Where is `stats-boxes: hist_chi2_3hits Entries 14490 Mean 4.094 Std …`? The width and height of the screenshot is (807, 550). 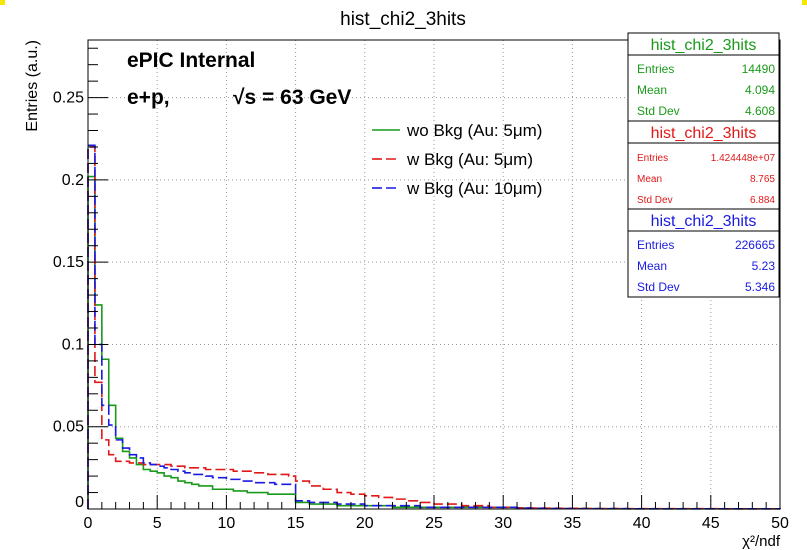
stats-boxes: hist_chi2_3hits Entries 14490 Mean 4.094 Std … is located at coordinates (703, 165).